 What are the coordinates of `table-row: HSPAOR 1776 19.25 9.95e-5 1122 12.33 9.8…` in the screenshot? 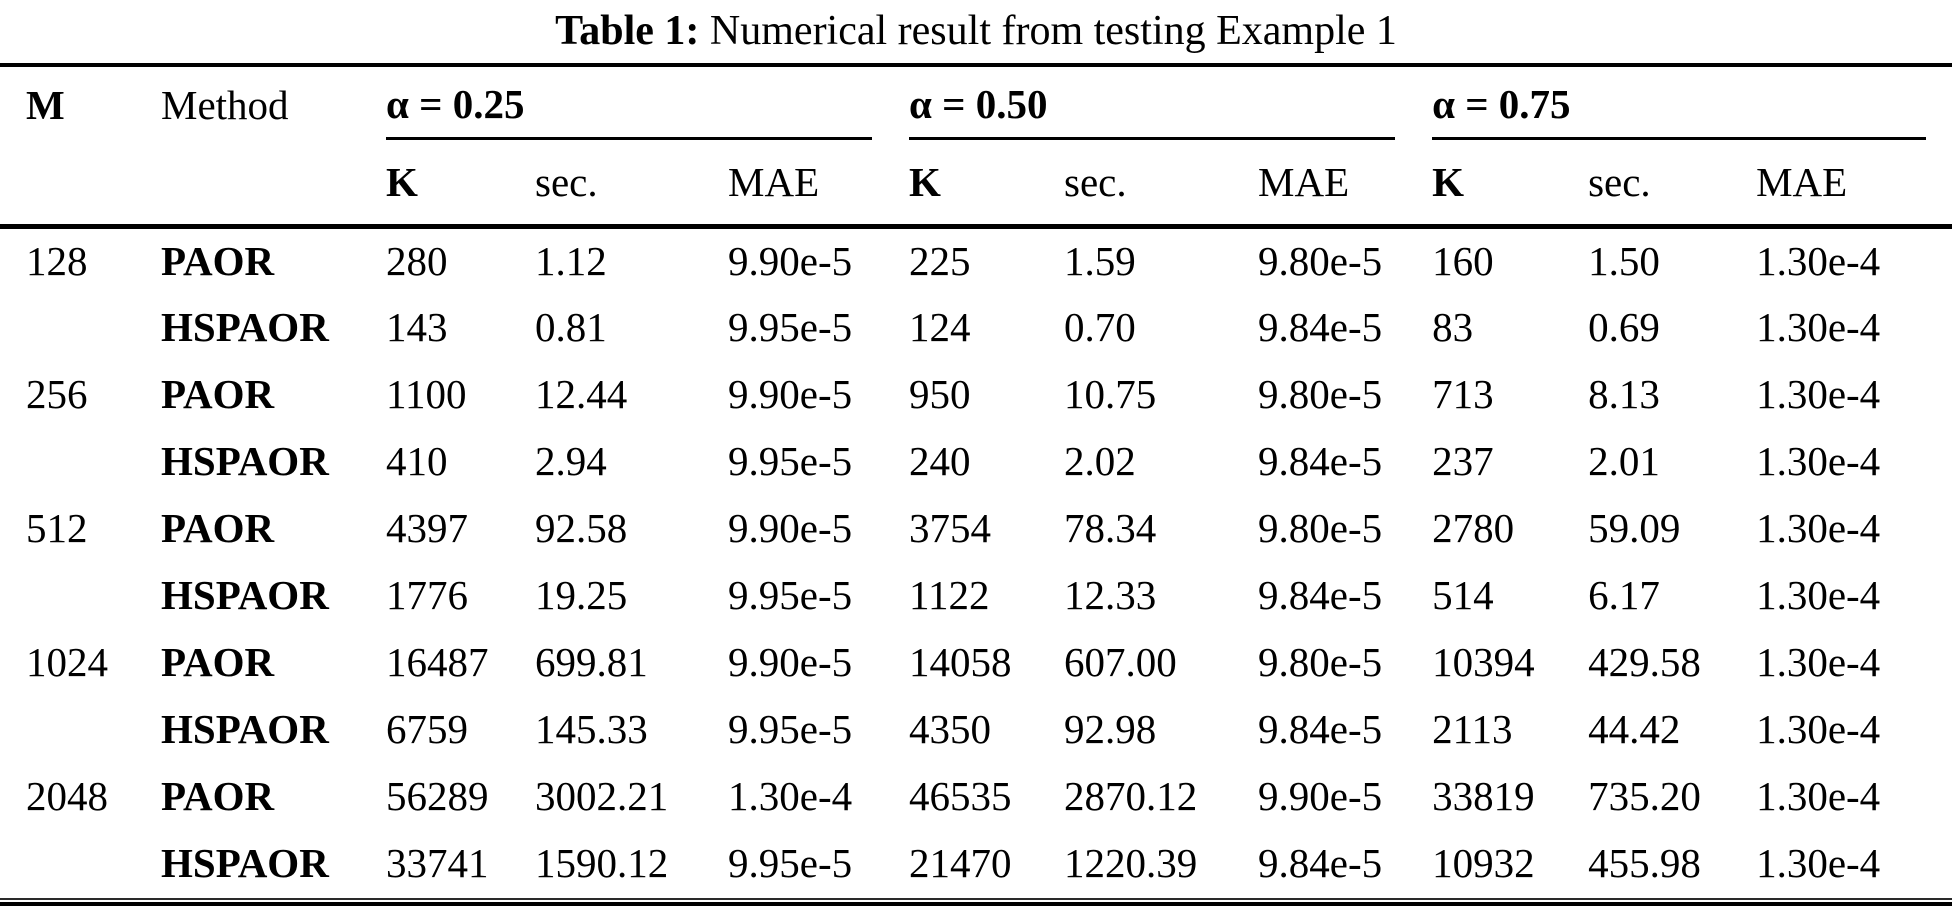 It's located at (976, 594).